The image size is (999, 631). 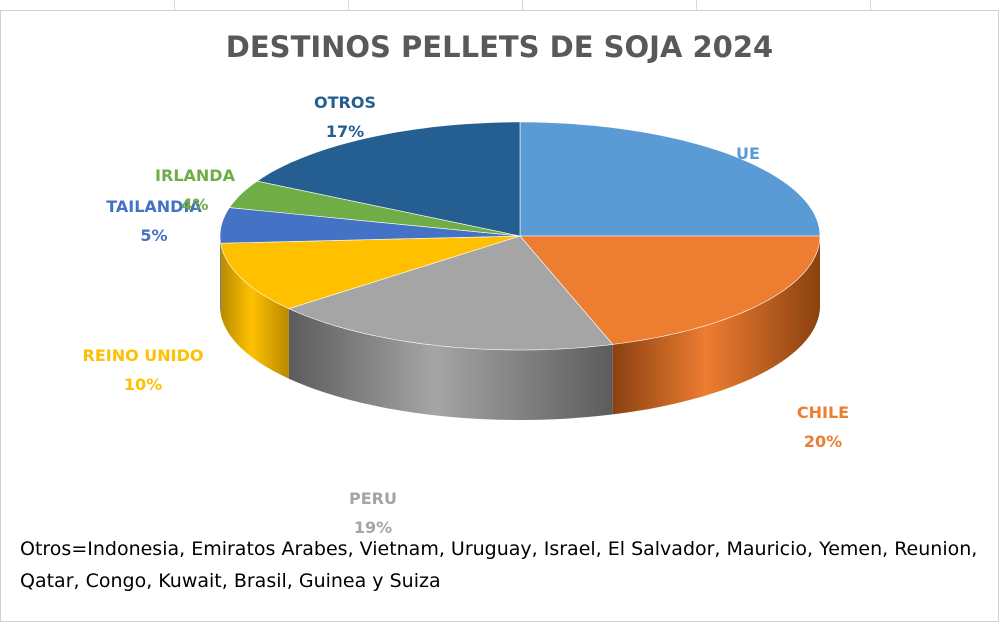 I want to click on data-label-name: IRLANDA, so click(x=195, y=175).